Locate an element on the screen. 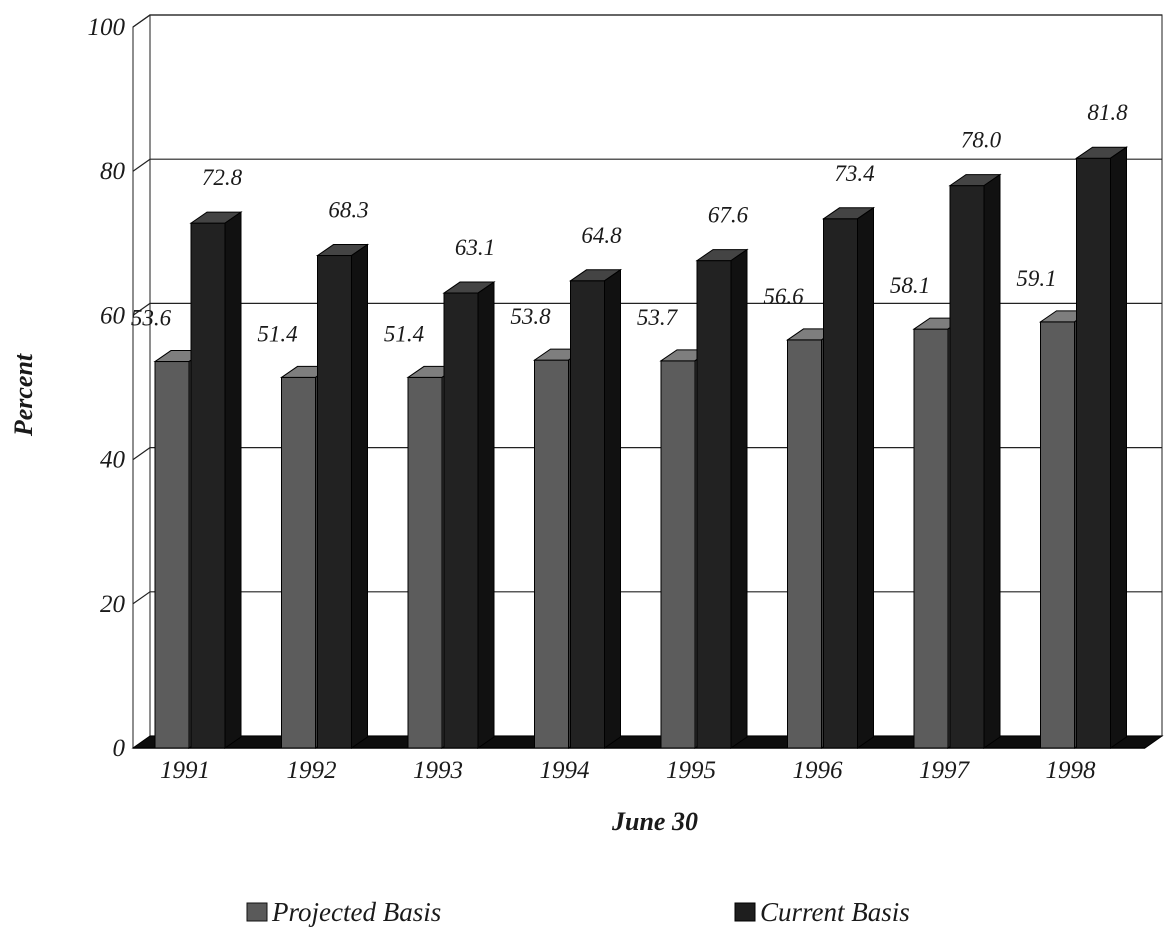 The height and width of the screenshot is (927, 1164). x-tick-label: 1996 is located at coordinates (818, 770).